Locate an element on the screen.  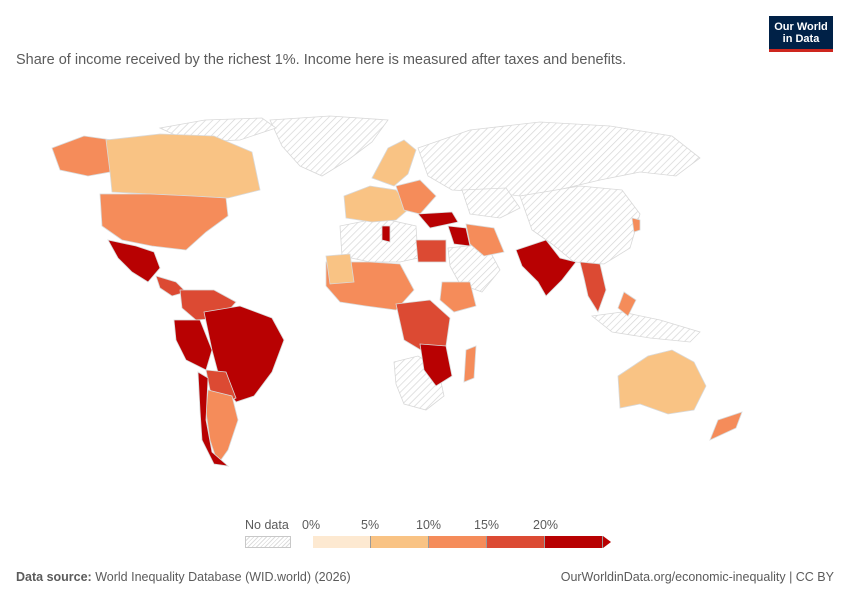
new-zealand-region is located at coordinates (726, 426).